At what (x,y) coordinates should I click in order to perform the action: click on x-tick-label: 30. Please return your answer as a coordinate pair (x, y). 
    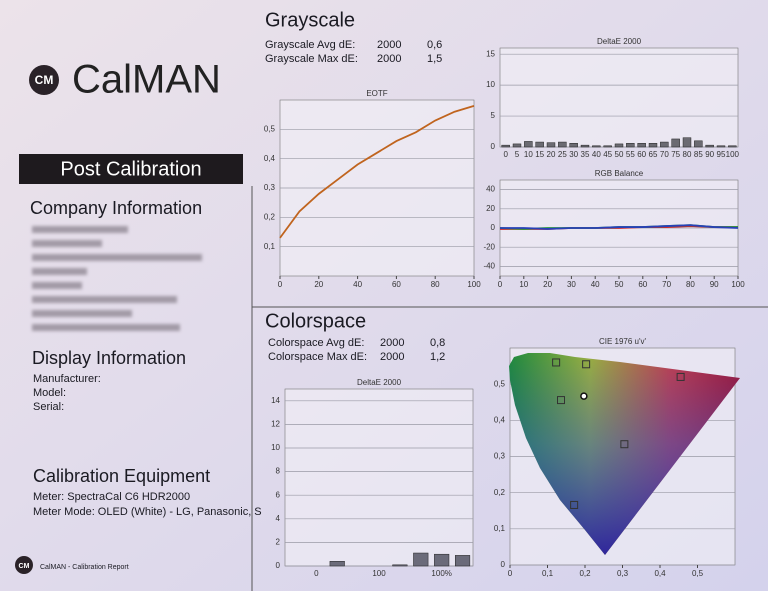
    Looking at the image, I should click on (573, 154).